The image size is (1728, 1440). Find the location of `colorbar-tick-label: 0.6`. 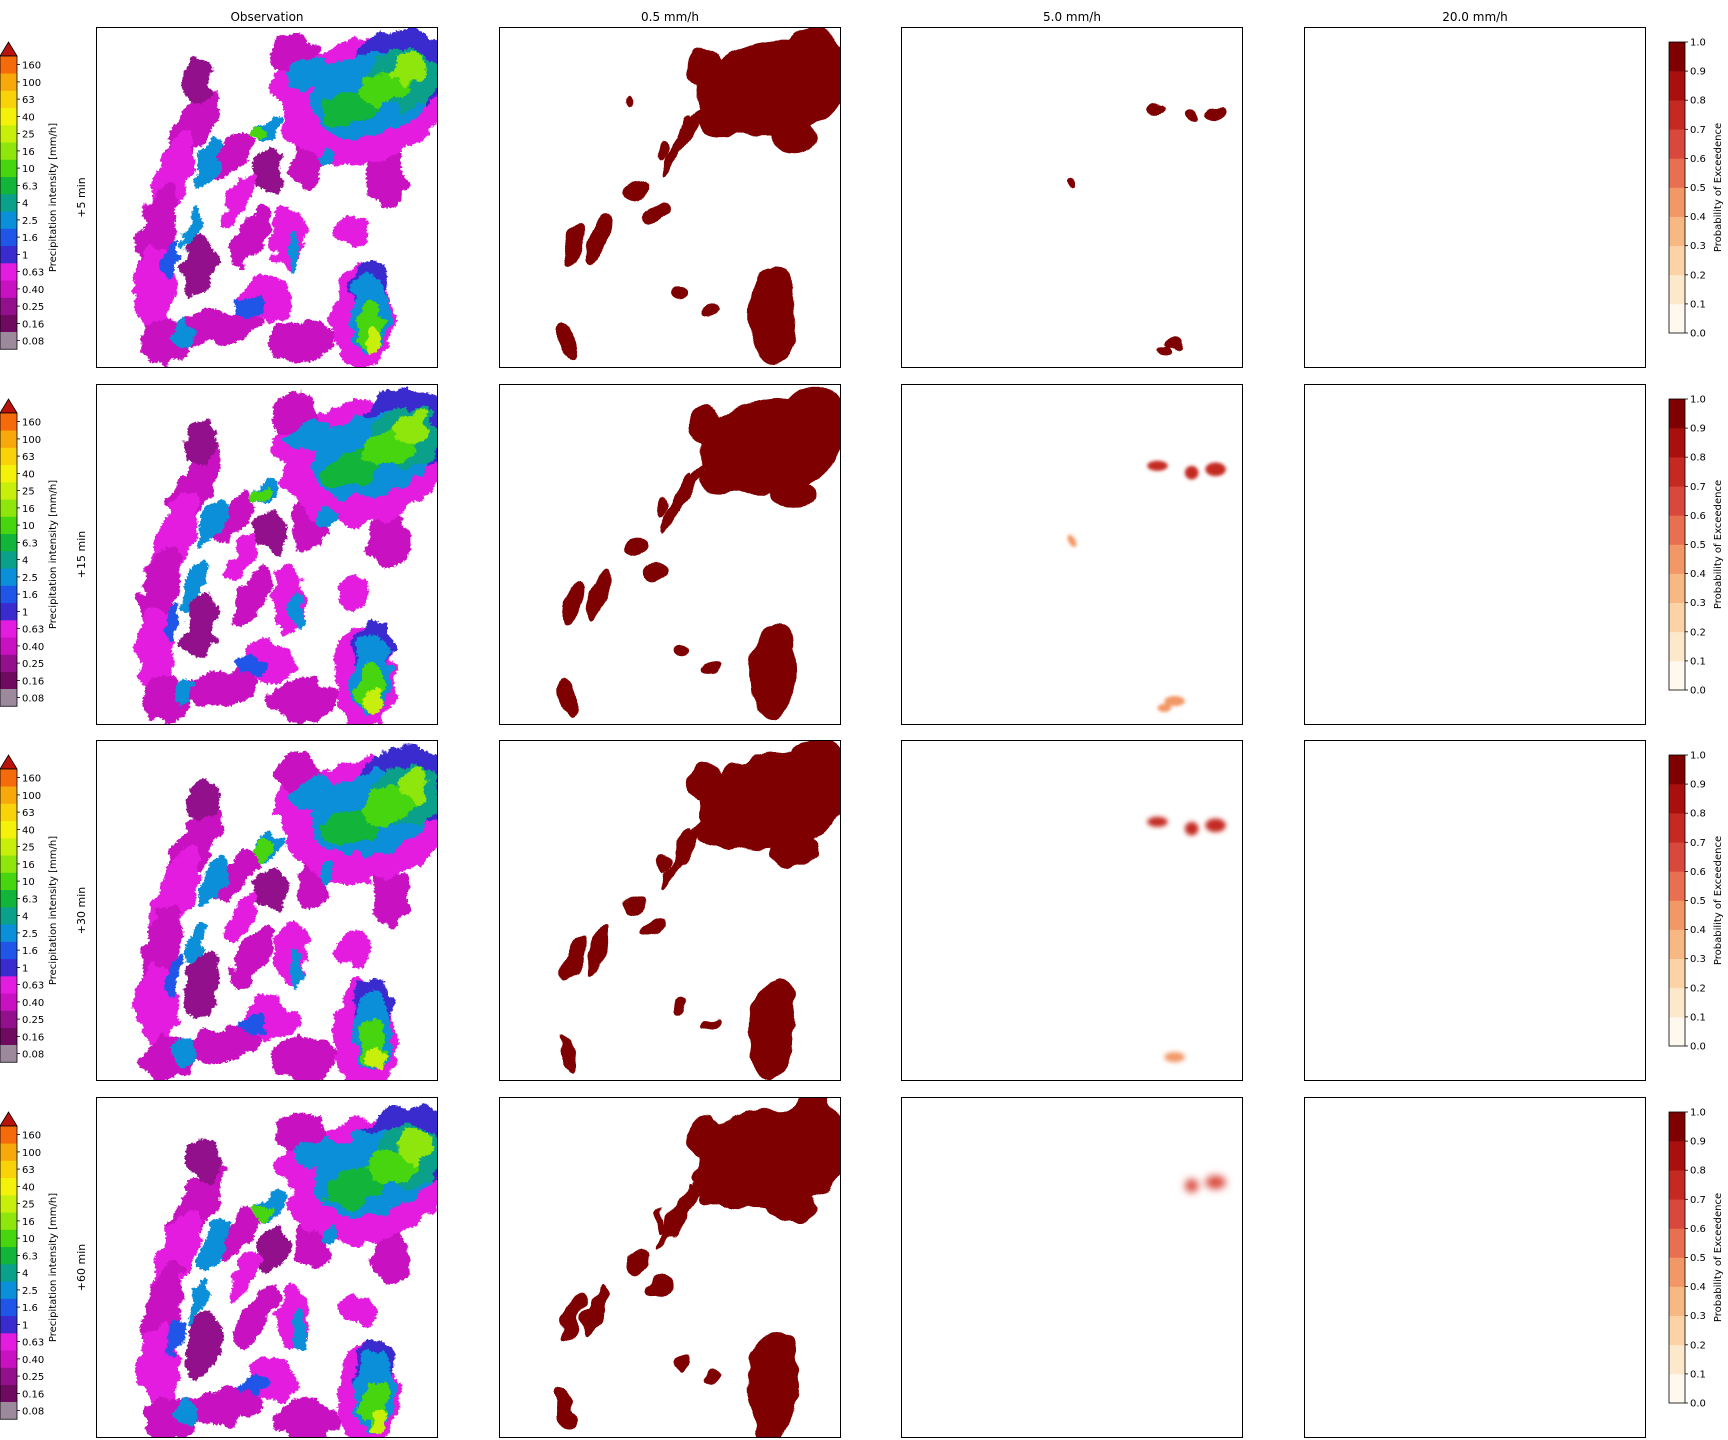

colorbar-tick-label: 0.6 is located at coordinates (1698, 516).